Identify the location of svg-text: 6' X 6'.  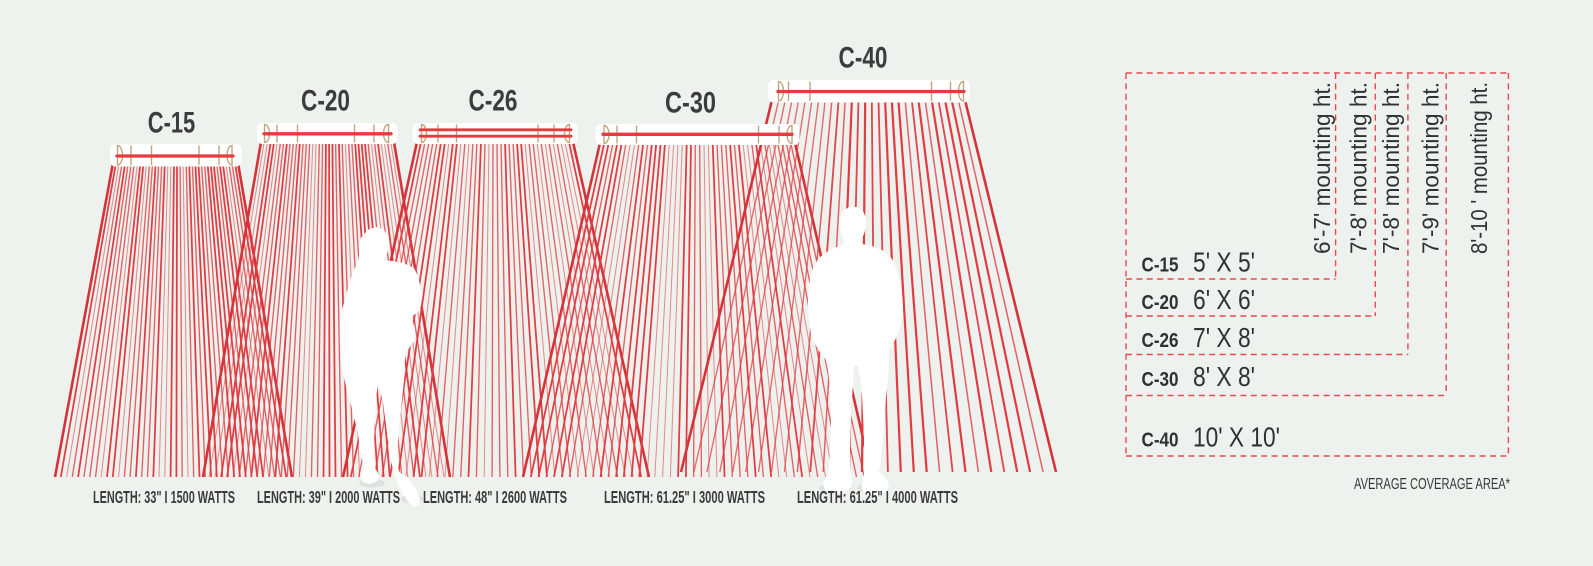
(1224, 299).